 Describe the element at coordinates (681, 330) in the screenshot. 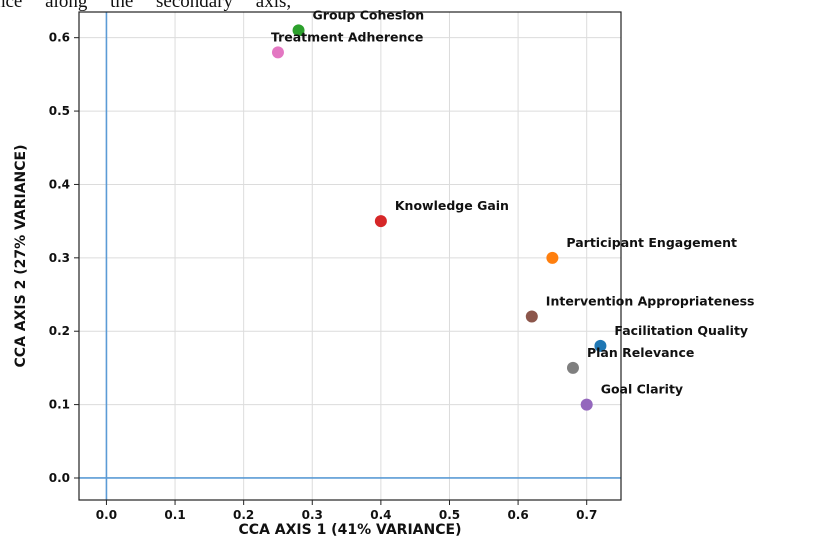

I see `point-label: Facilitation Quality` at that location.